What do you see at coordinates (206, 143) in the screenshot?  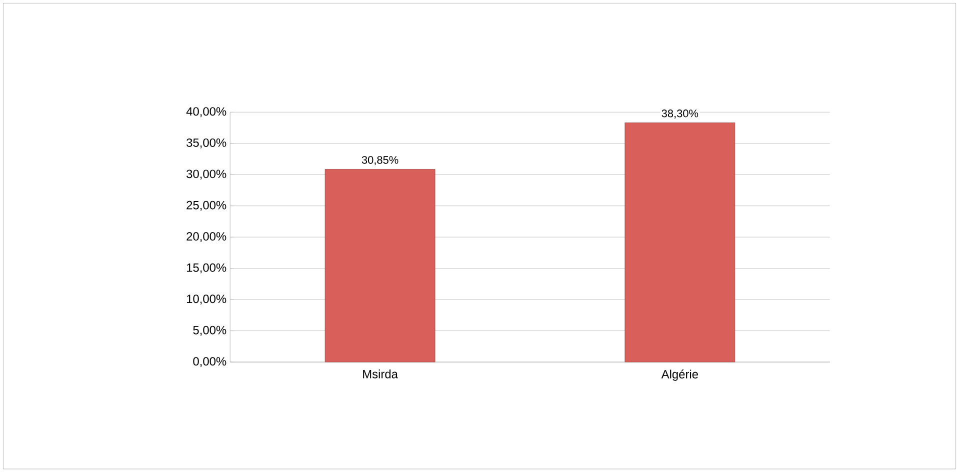 I see `y-tick-label: 35,00%` at bounding box center [206, 143].